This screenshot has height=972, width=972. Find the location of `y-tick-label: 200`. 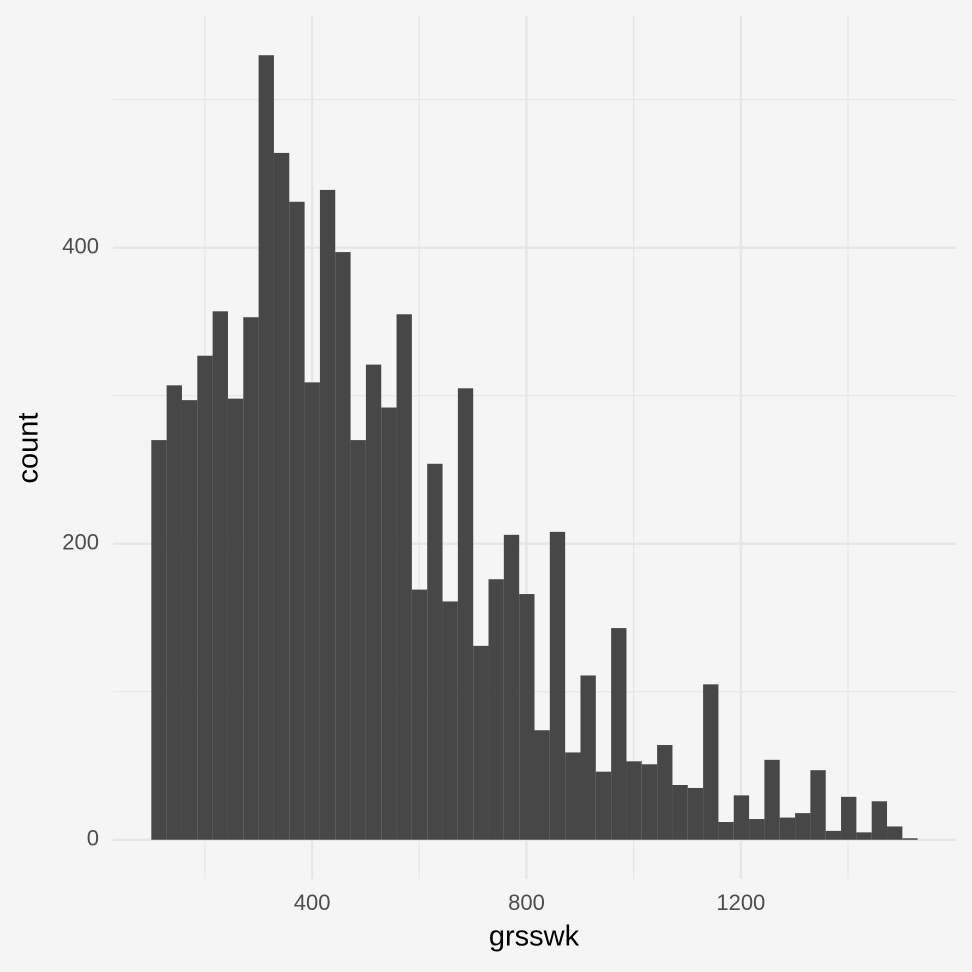

y-tick-label: 200 is located at coordinates (80, 542).